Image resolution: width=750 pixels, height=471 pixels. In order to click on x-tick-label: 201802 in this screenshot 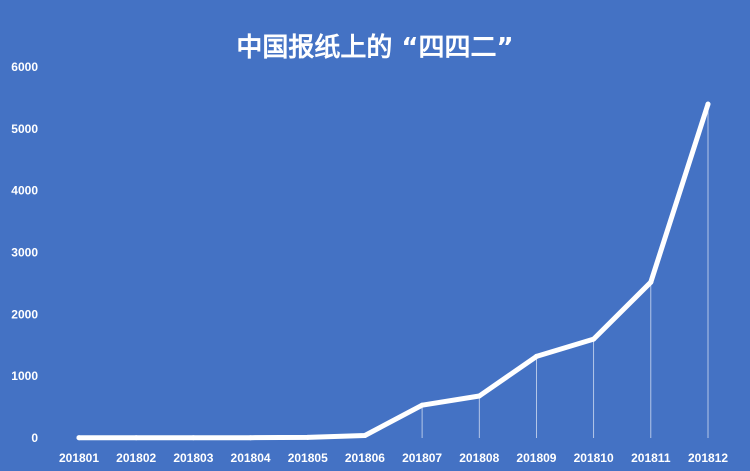, I will do `click(136, 458)`.